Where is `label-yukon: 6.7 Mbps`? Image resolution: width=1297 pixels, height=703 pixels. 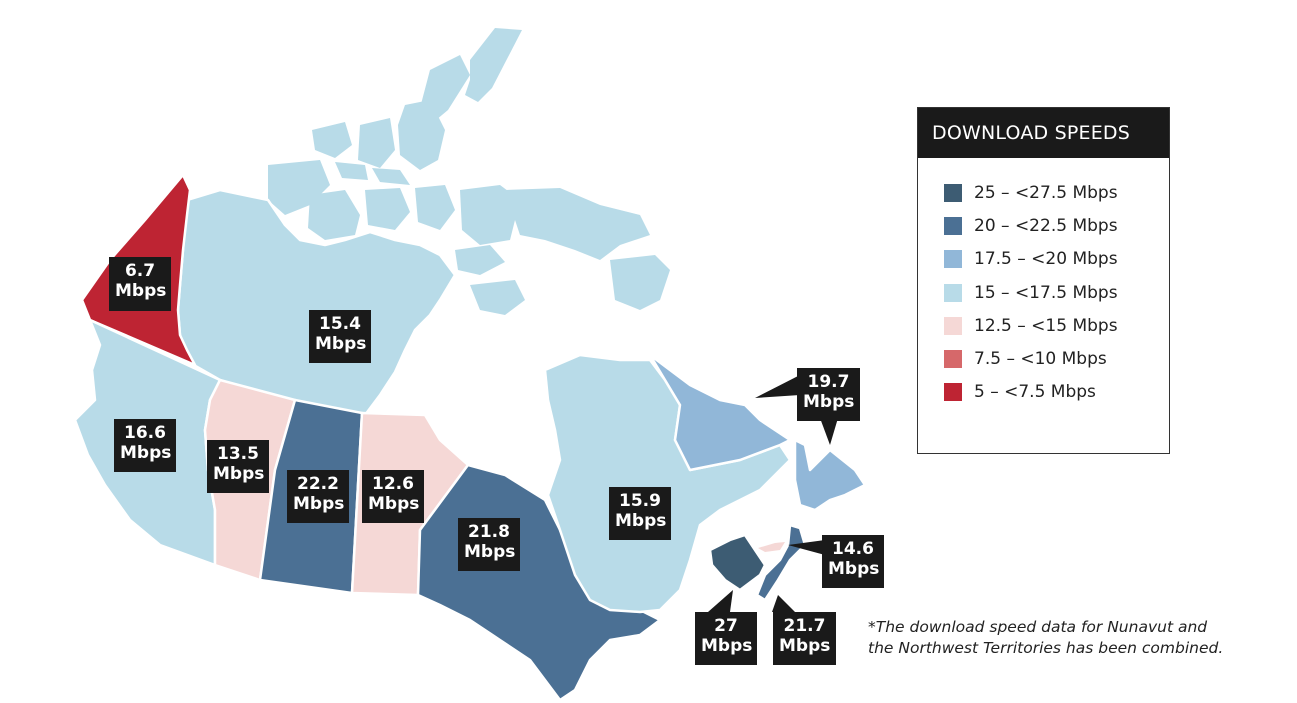 label-yukon: 6.7 Mbps is located at coordinates (140, 284).